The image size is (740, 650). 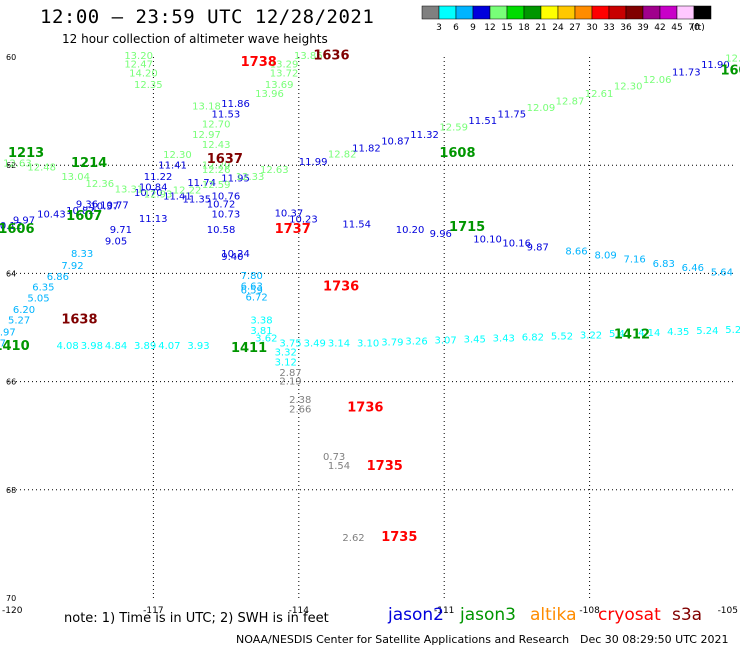 I want to click on wave-height-value: 4.97, so click(x=8, y=333).